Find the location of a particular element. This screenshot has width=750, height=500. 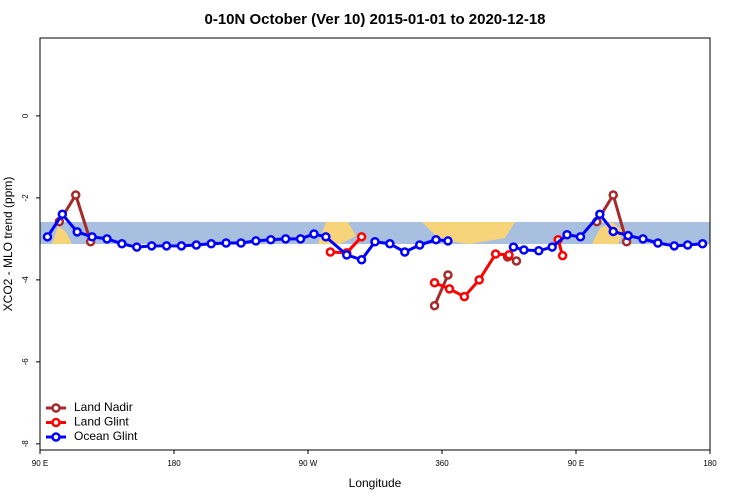

y-tick-label: -6 is located at coordinates (25, 362).